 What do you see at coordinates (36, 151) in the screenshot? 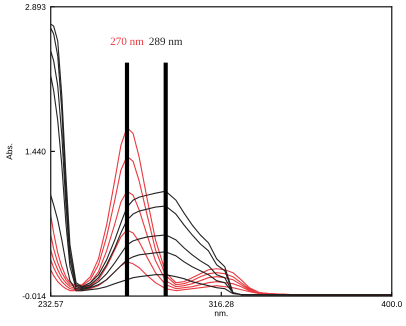
I see `y-tick-label: 1.440` at bounding box center [36, 151].